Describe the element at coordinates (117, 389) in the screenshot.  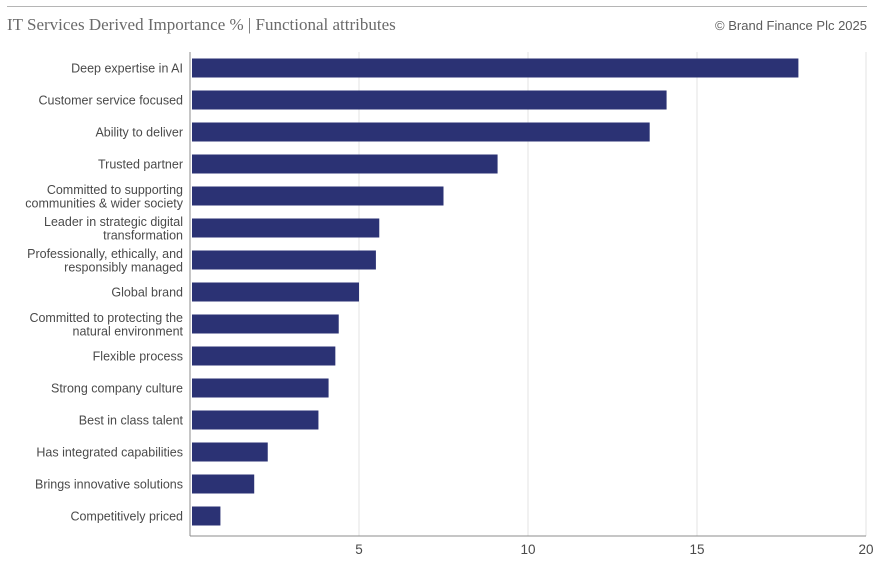
I see `category-label: Strong company culture` at that location.